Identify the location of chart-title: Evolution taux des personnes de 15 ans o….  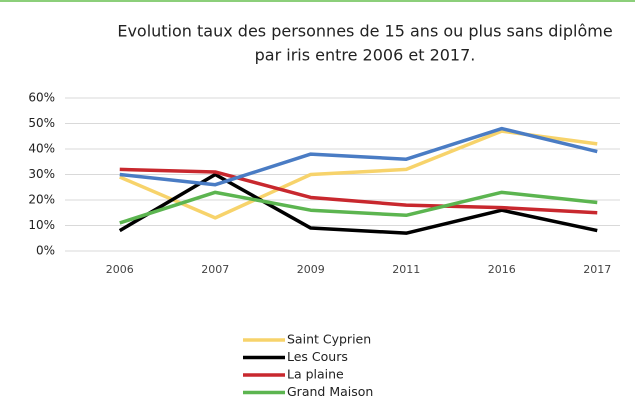
(364, 31).